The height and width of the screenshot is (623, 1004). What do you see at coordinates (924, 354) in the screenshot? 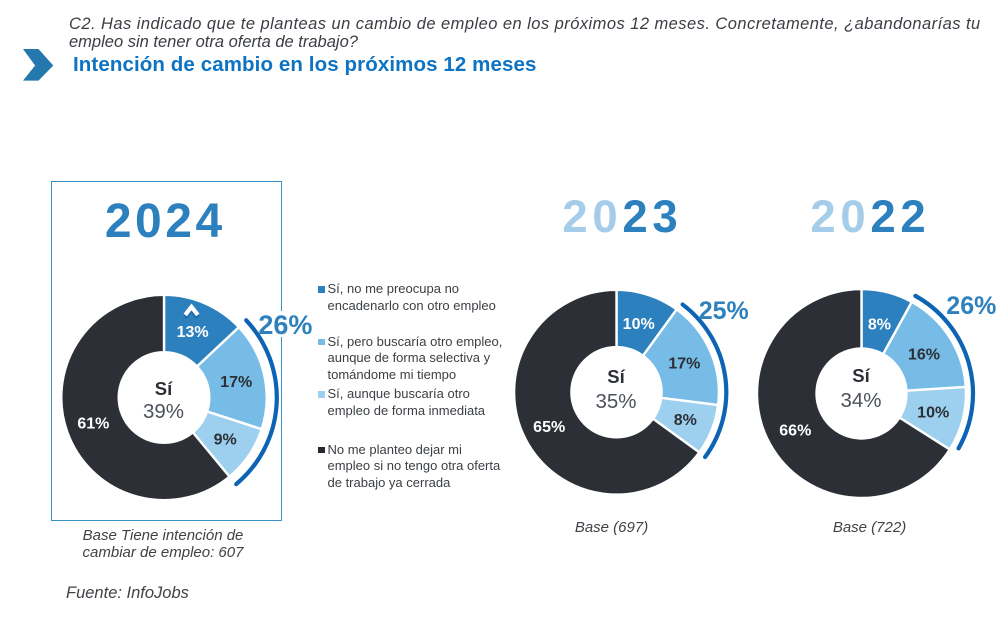
I see `svg-text: 16%` at bounding box center [924, 354].